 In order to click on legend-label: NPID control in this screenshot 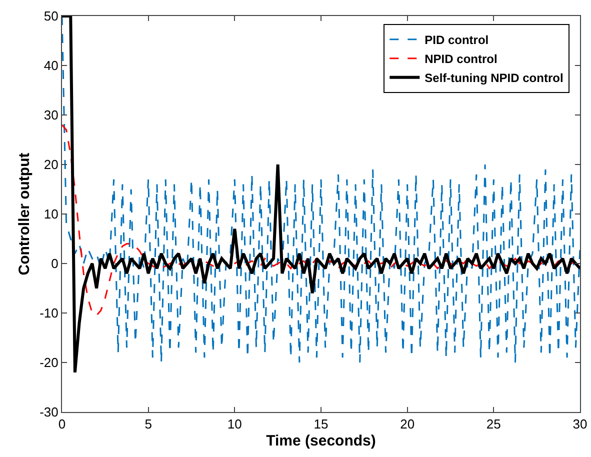, I will do `click(461, 59)`.